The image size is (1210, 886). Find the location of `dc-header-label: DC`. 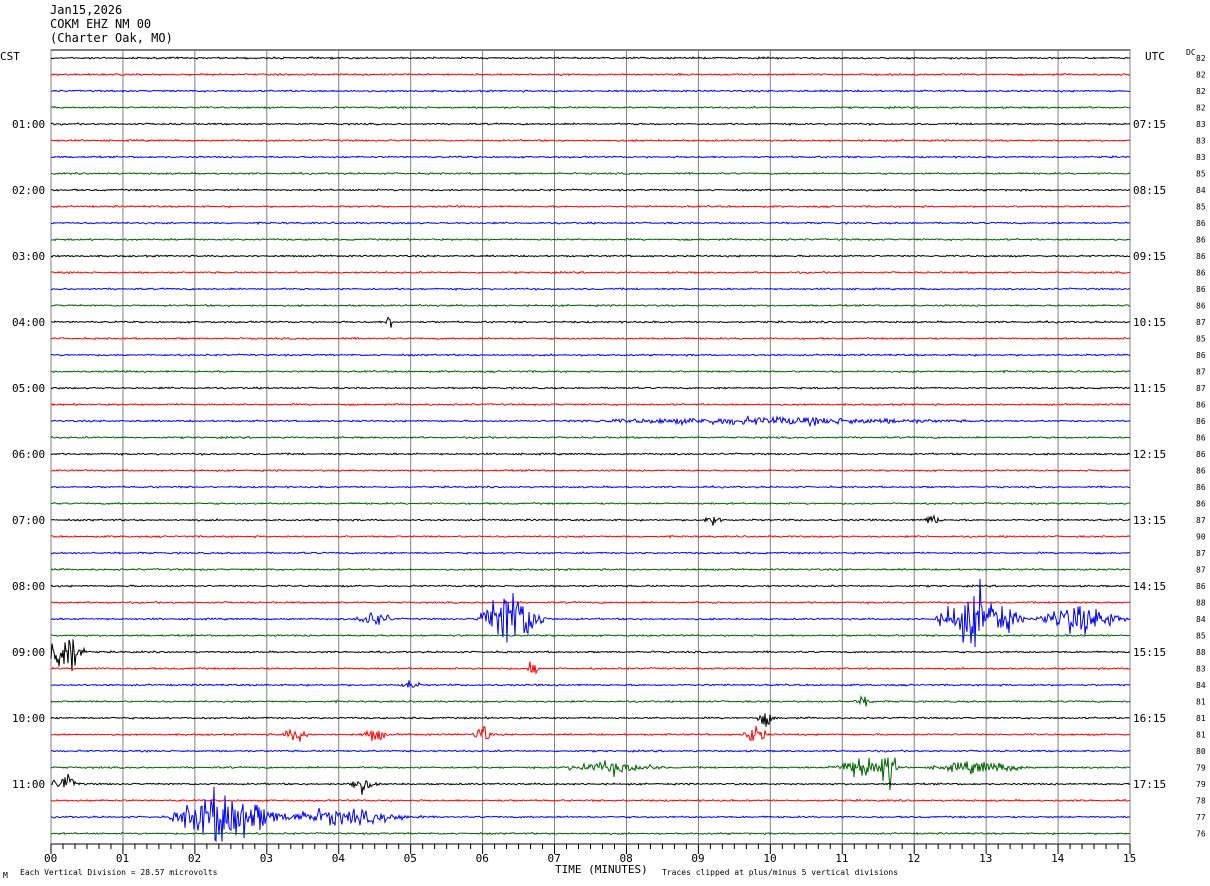

dc-header-label: DC is located at coordinates (1191, 52).